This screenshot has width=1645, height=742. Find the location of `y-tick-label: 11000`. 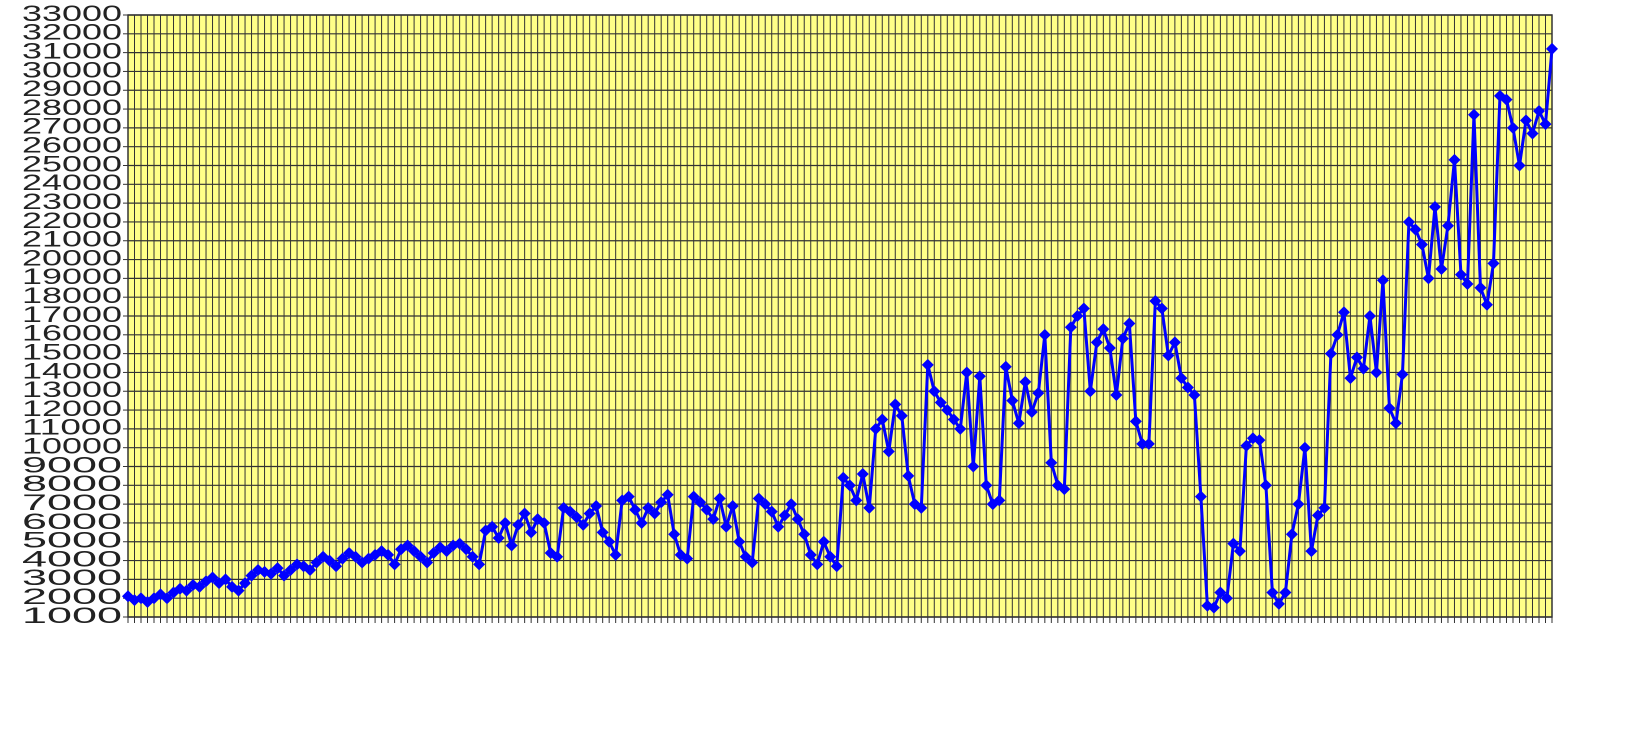

y-tick-label: 11000 is located at coordinates (72, 427).